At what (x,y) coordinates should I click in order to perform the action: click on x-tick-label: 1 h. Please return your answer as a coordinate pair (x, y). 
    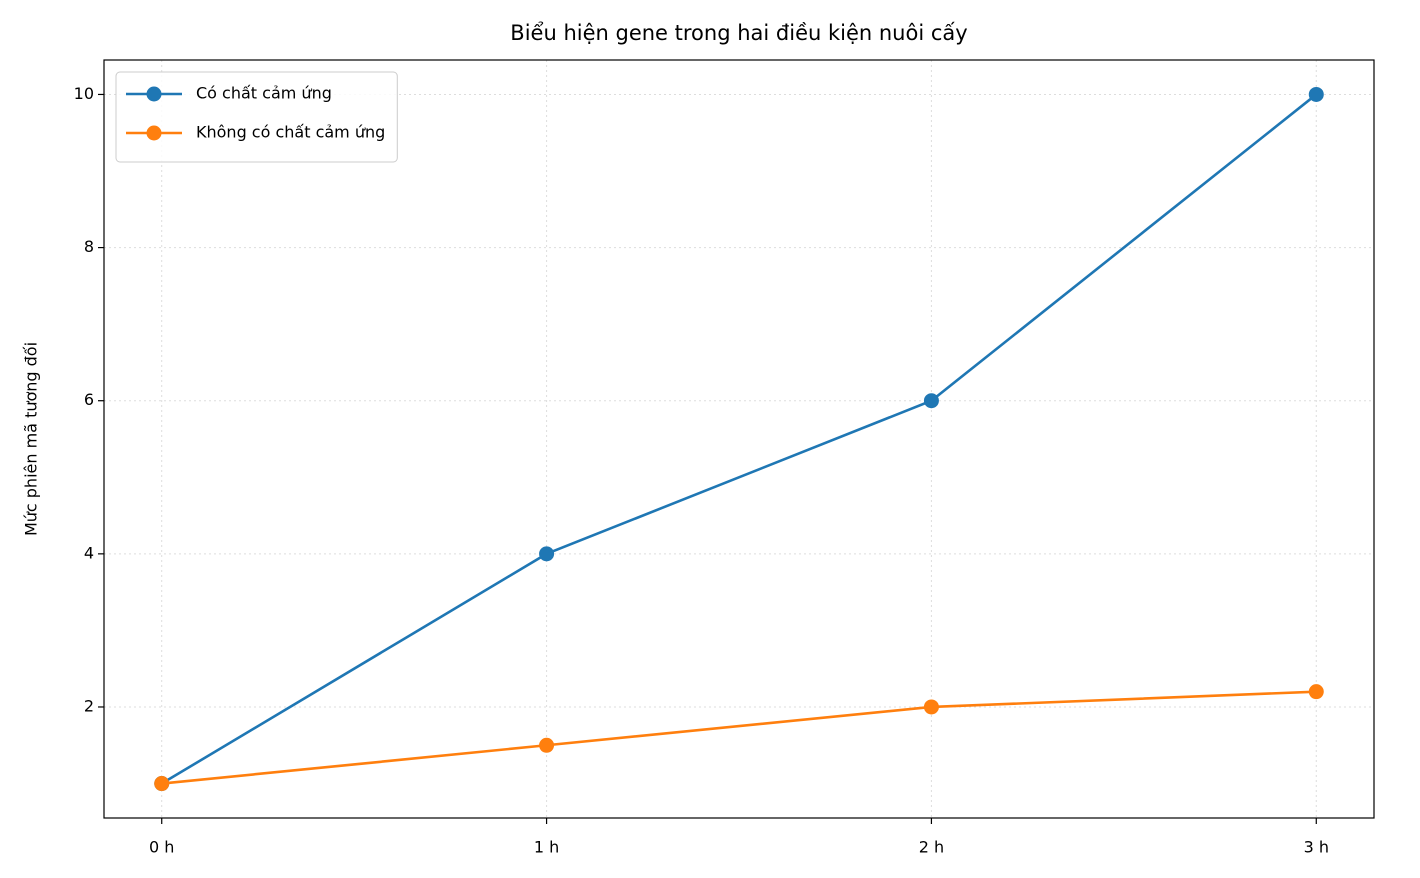
    Looking at the image, I should click on (546, 847).